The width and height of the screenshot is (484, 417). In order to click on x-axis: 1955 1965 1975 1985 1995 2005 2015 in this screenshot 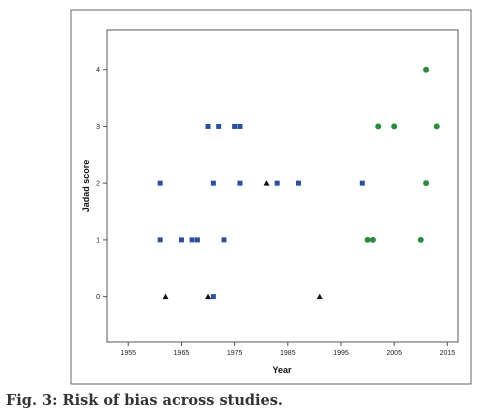, I will do `click(287, 349)`.